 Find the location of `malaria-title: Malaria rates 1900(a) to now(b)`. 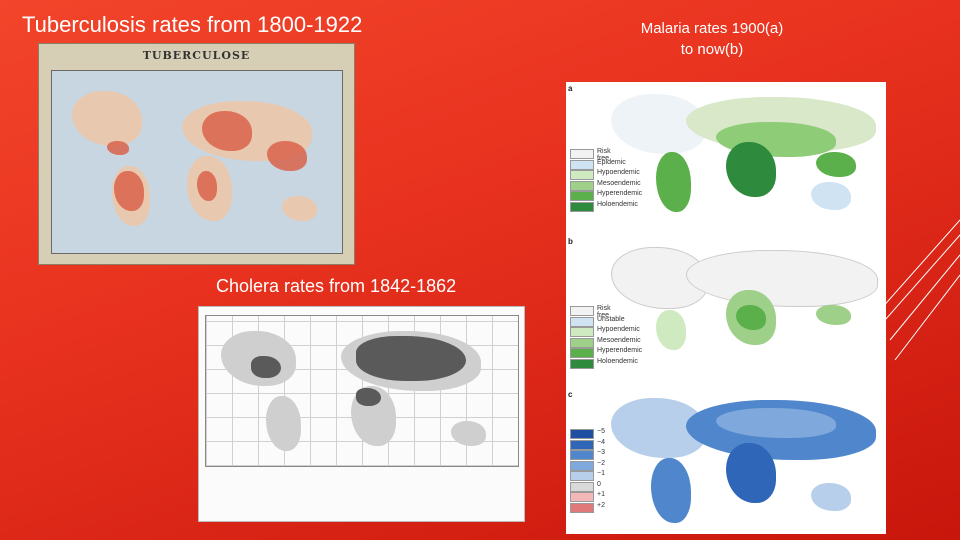

malaria-title: Malaria rates 1900(a) to now(b) is located at coordinates (712, 39).